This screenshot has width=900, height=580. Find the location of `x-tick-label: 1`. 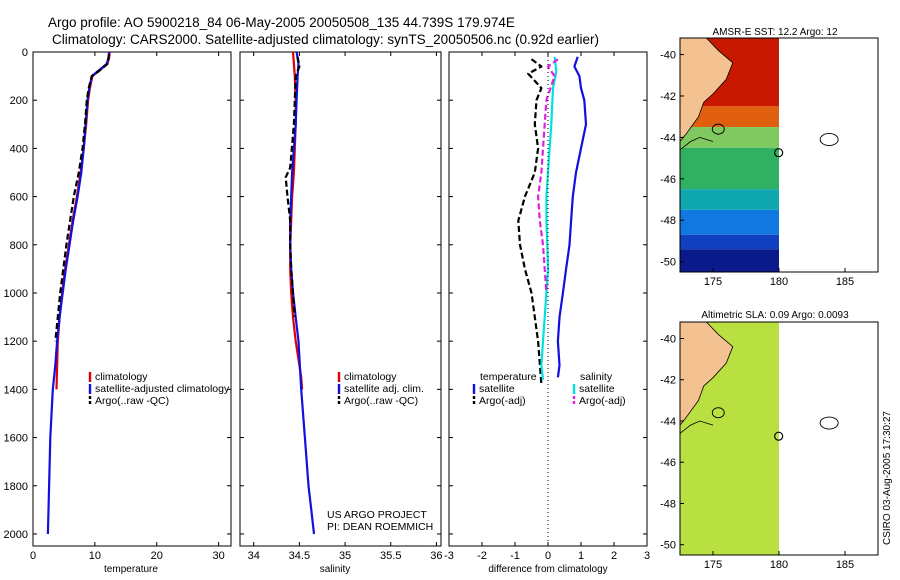

x-tick-label: 1 is located at coordinates (581, 556).